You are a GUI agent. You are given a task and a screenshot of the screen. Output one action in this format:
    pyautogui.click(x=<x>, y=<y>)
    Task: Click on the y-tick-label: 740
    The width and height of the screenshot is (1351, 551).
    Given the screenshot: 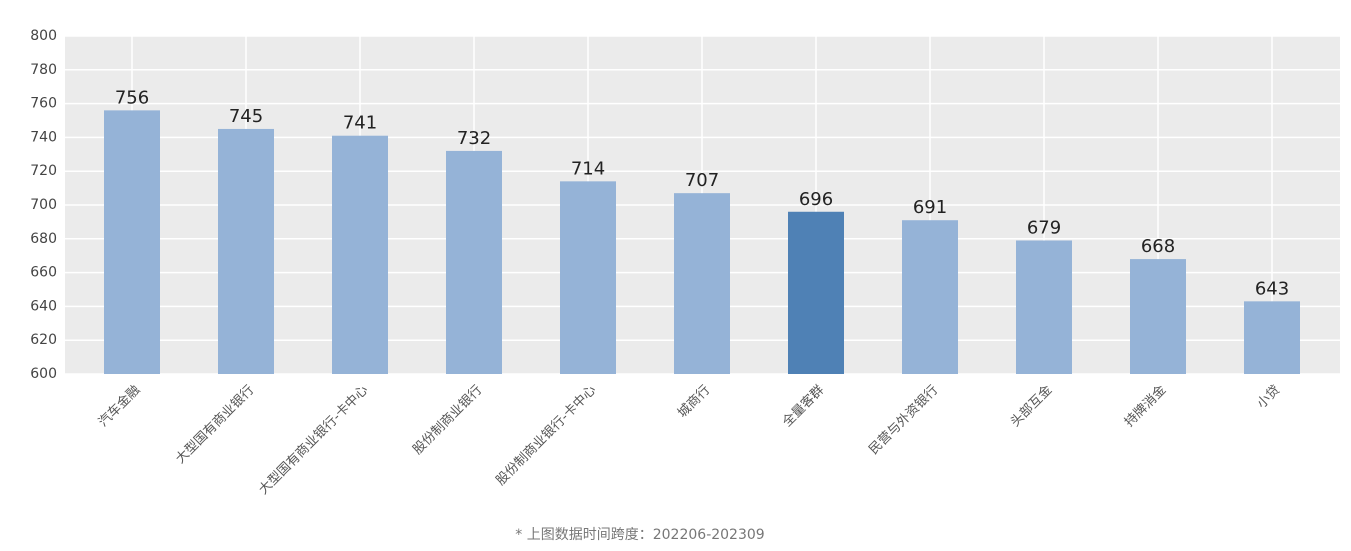 What is the action you would take?
    pyautogui.click(x=43, y=137)
    